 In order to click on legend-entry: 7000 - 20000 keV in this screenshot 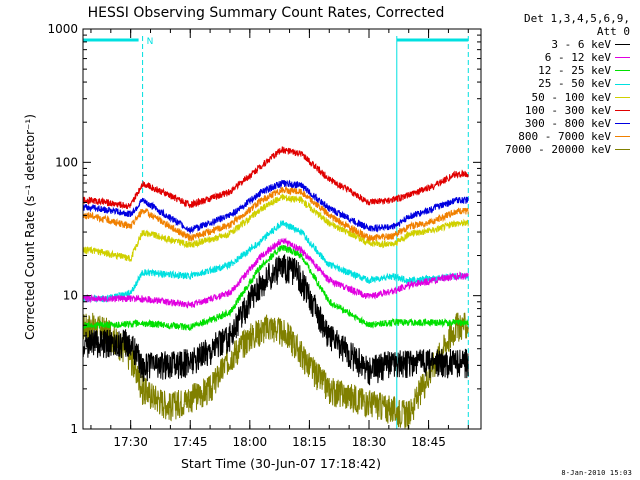, I will do `click(567, 149)`.